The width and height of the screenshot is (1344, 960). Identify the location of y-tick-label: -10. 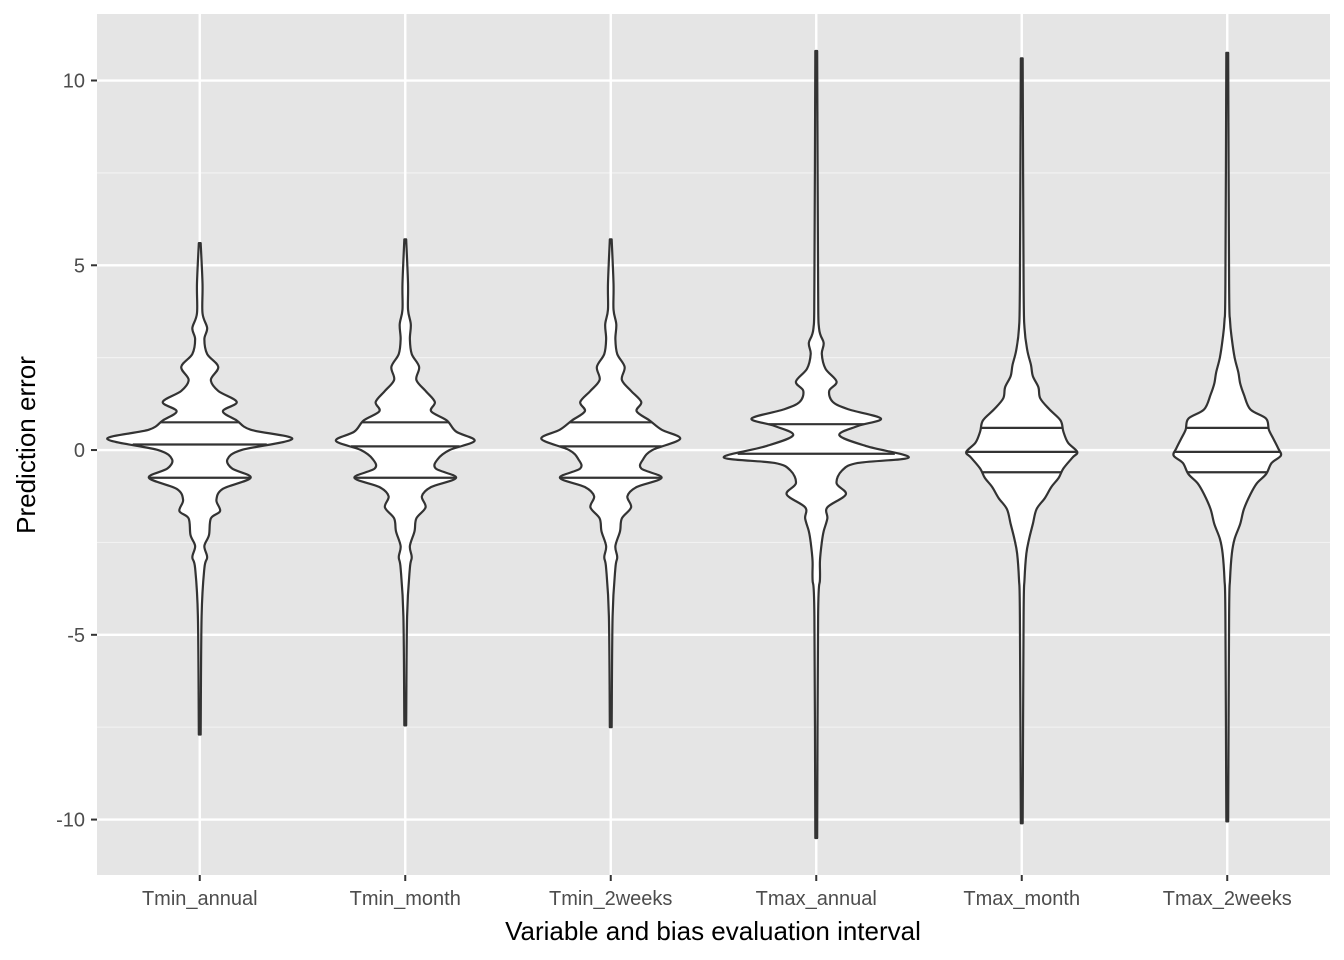
(70, 821).